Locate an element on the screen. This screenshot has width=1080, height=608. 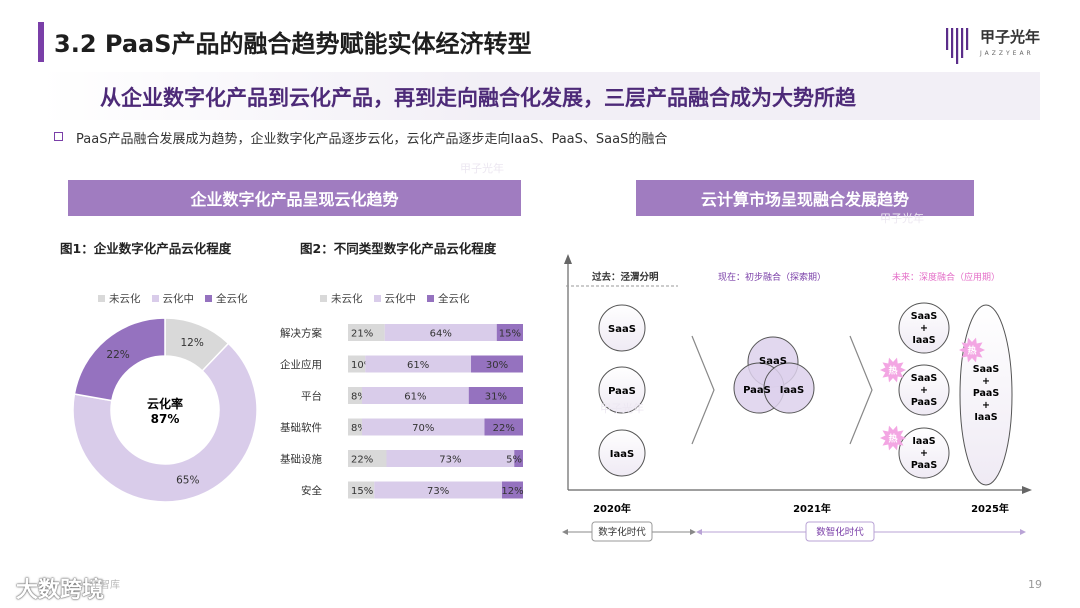
bar-category-label: 基础软件 is located at coordinates (301, 427).